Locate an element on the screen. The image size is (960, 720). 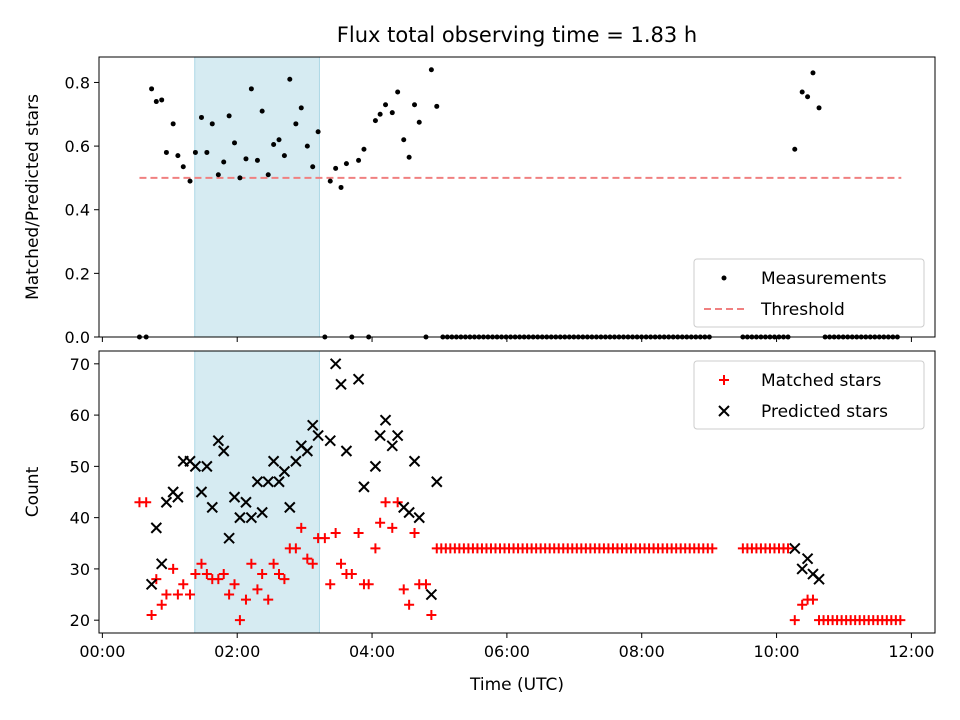
y-tick-label: 50 is located at coordinates (80, 466).